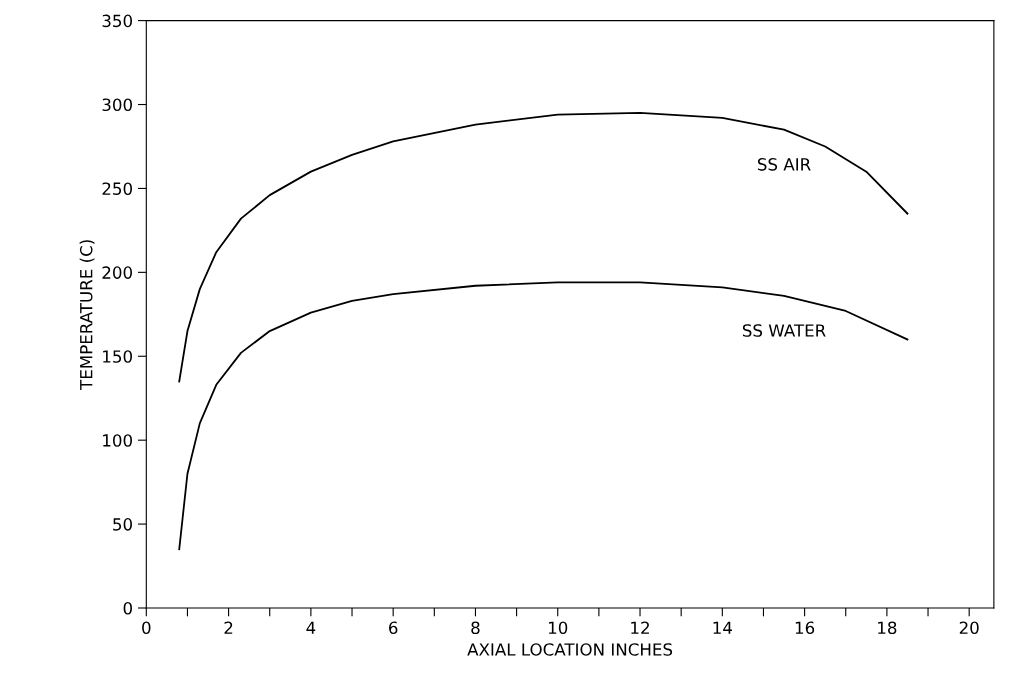 The width and height of the screenshot is (1009, 687). I want to click on y-tick-label: 350, so click(117, 21).